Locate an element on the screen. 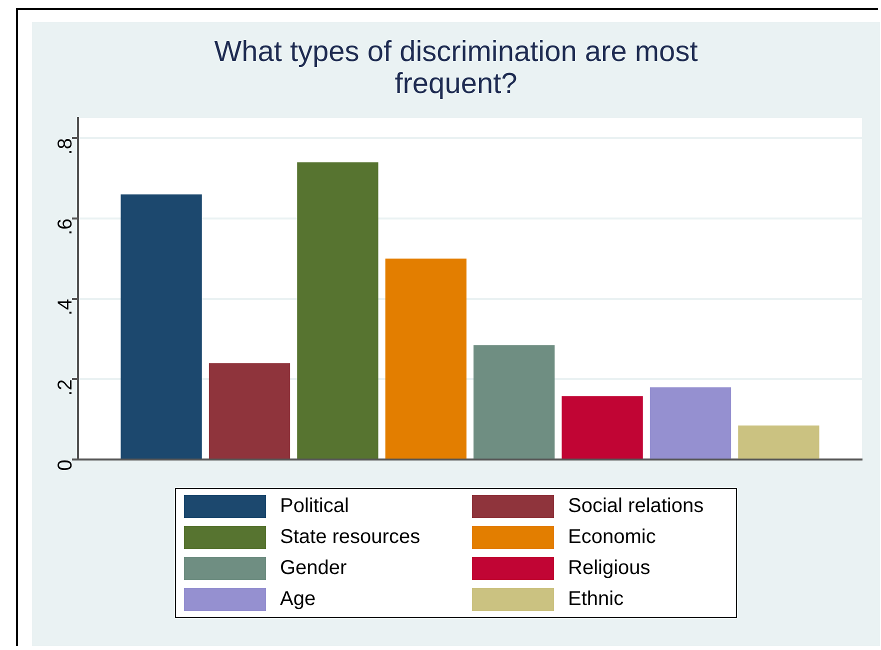 This screenshot has width=881, height=650. y-tick-label: .8 is located at coordinates (65, 146).